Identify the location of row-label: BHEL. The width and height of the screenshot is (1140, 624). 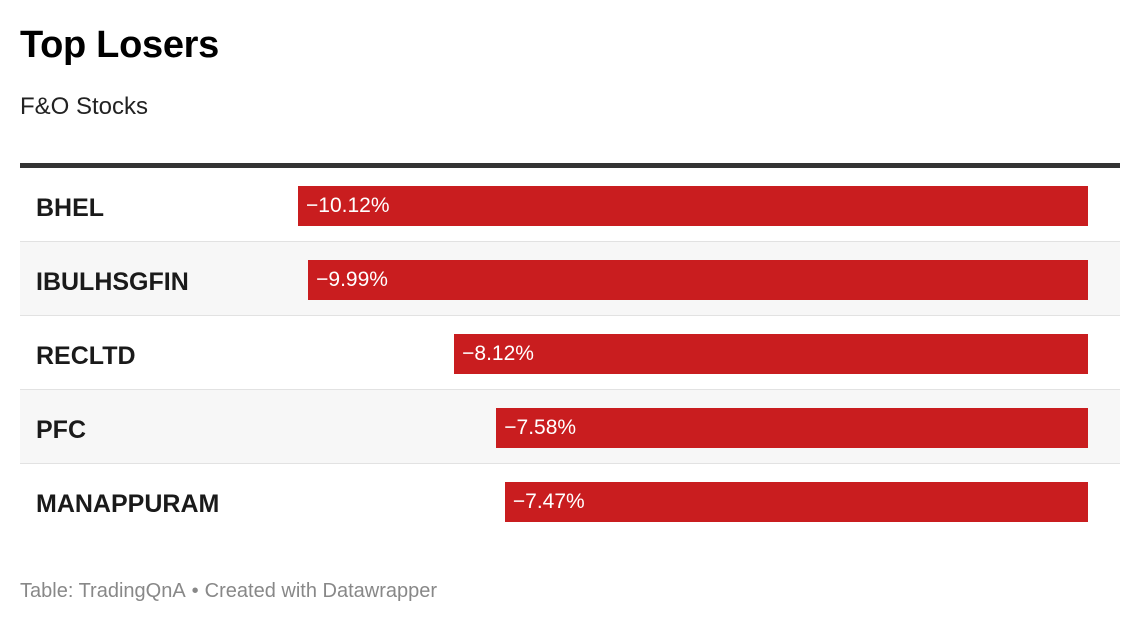
(70, 208).